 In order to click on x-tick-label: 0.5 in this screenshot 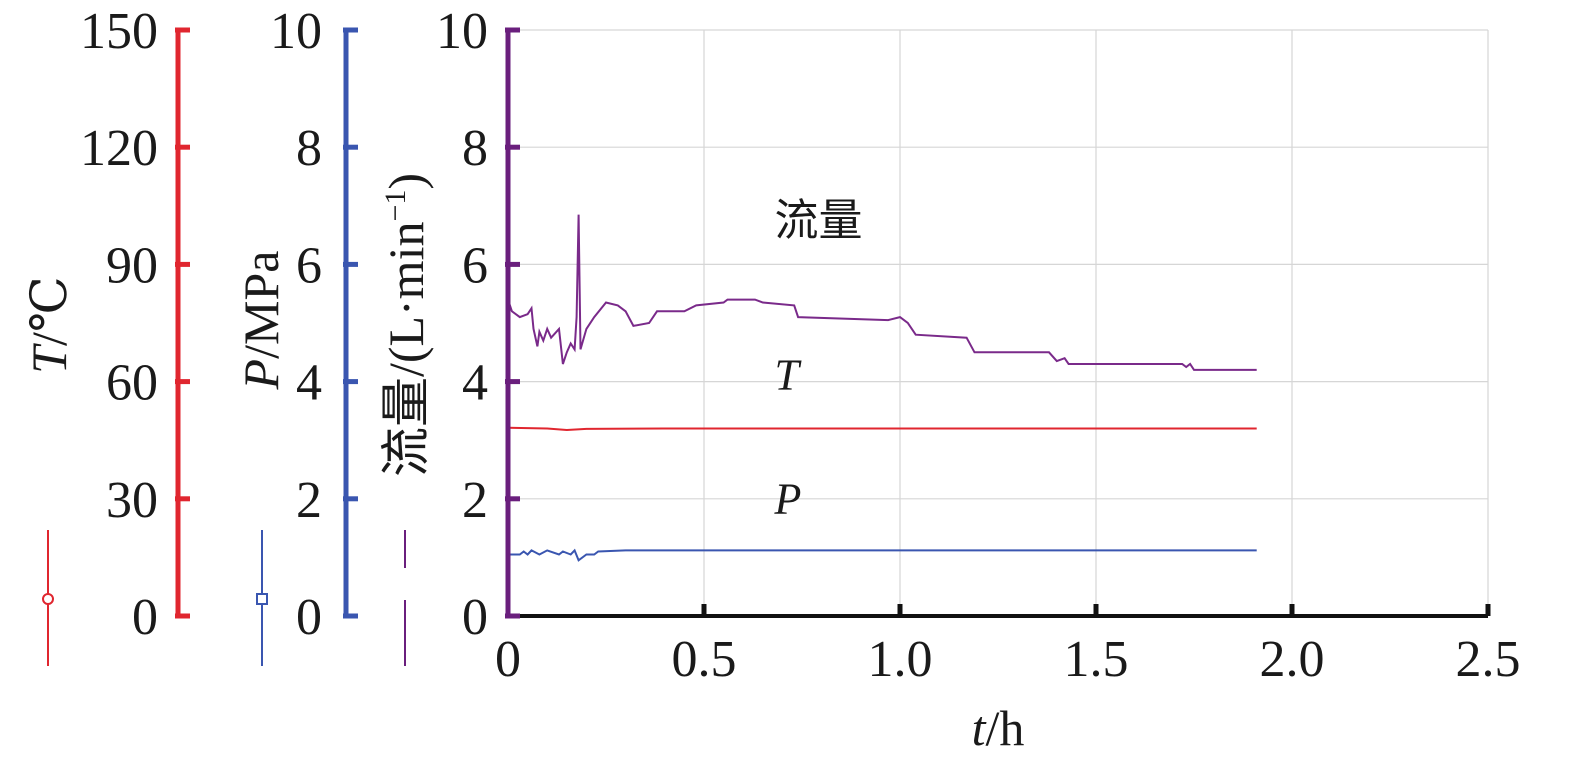, I will do `click(704, 659)`.